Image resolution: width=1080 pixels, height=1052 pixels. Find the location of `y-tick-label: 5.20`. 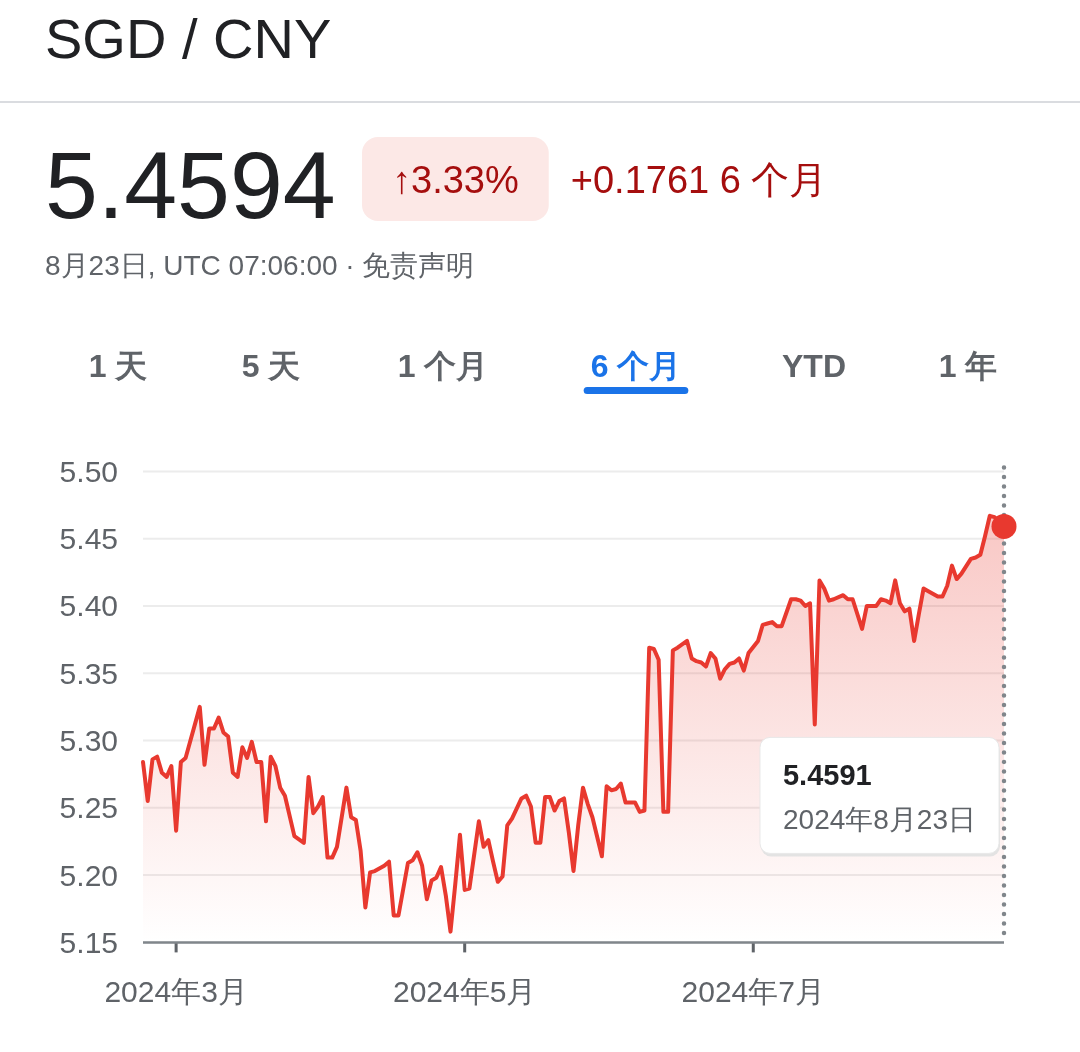

y-tick-label: 5.20 is located at coordinates (88, 875).